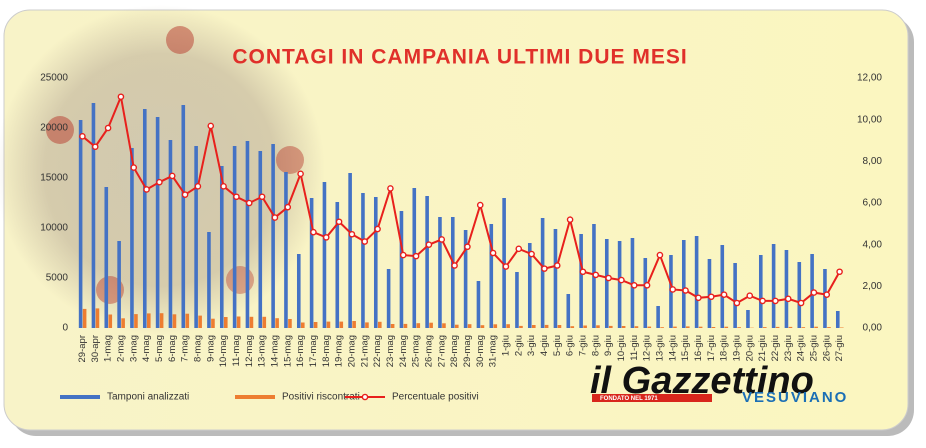  What do you see at coordinates (82, 348) in the screenshot?
I see `x-tick-label: 29-apr` at bounding box center [82, 348].